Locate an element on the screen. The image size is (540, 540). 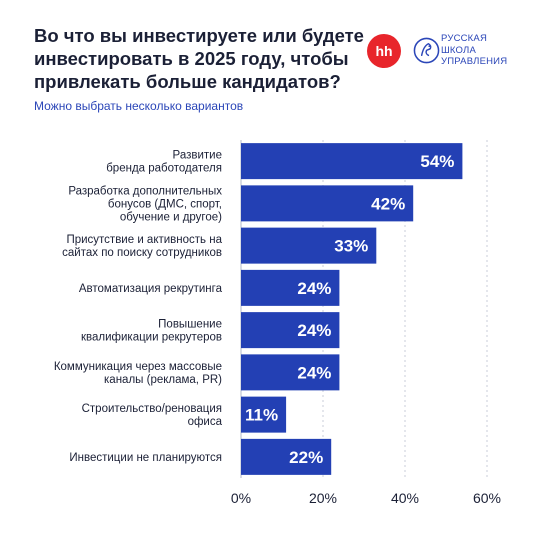
bar-value-label: 42% is located at coordinates (388, 203).